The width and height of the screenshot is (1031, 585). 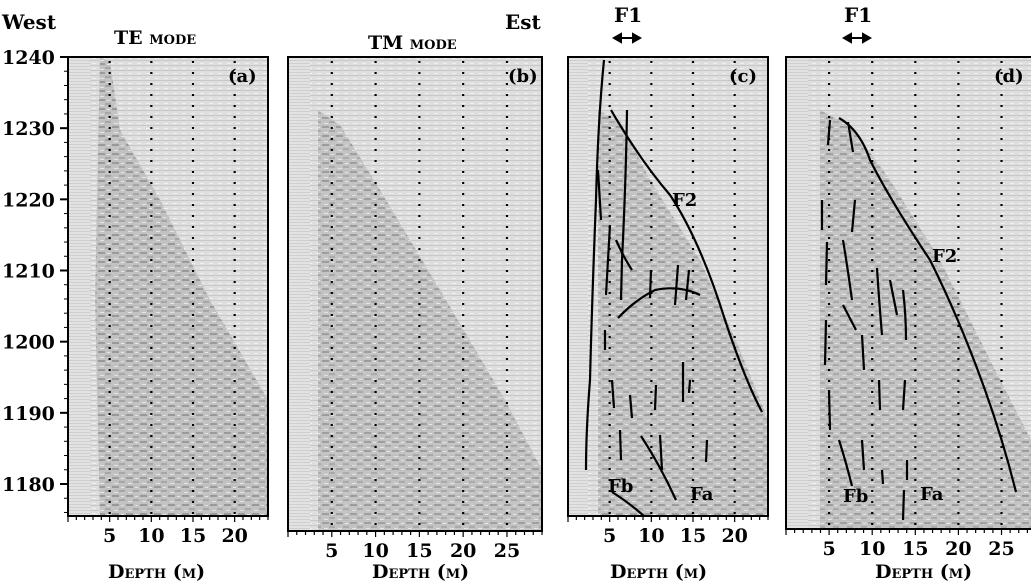 I want to click on panel-b-surface-band, so click(x=299, y=294).